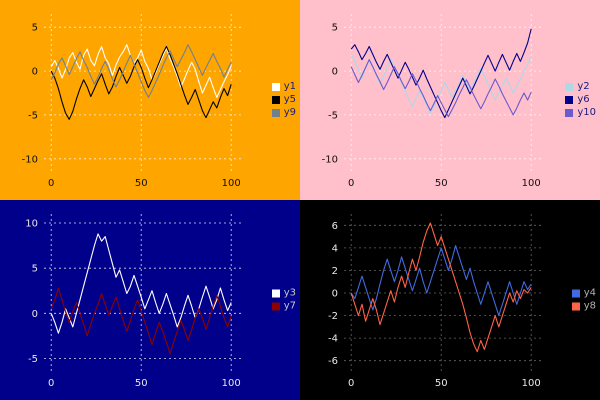 Image resolution: width=600 pixels, height=400 pixels. What do you see at coordinates (335, 271) in the screenshot?
I see `y-tick-label: 2` at bounding box center [335, 271].